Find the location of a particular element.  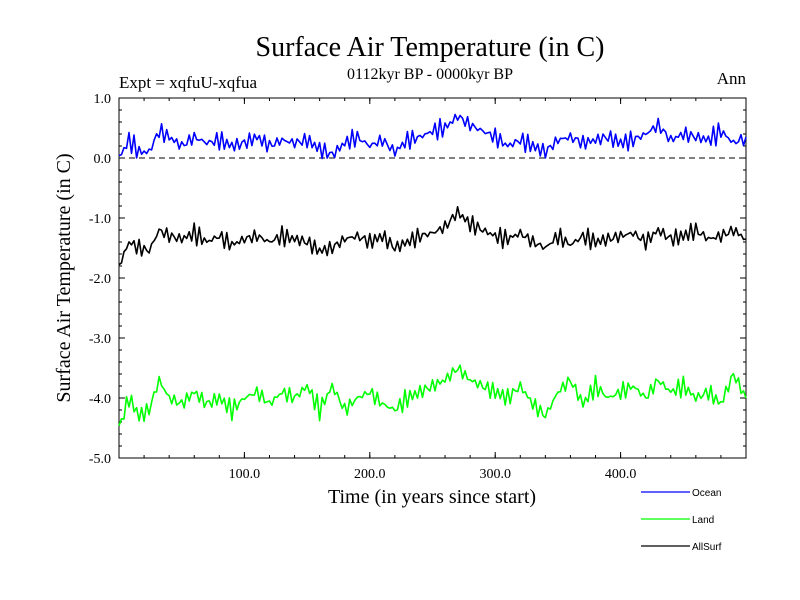

y-tick-label: -2.0 is located at coordinates (100, 279).